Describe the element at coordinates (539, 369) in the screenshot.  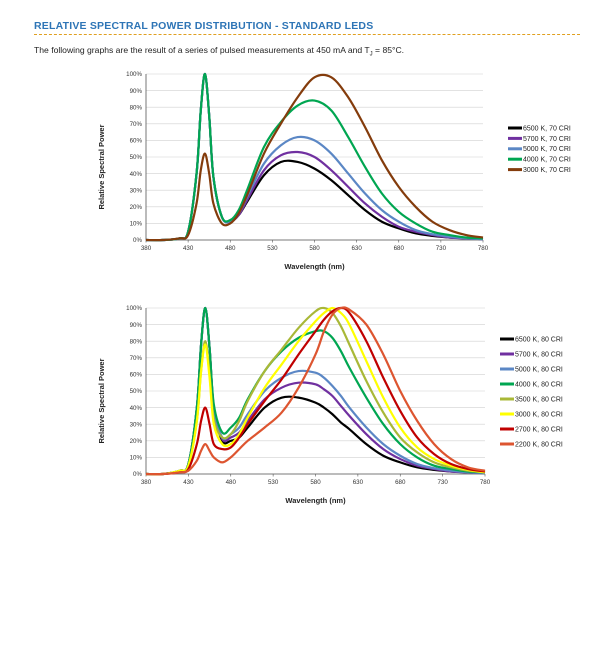
I see `legend-label: 5000 K, 80 CRI` at that location.